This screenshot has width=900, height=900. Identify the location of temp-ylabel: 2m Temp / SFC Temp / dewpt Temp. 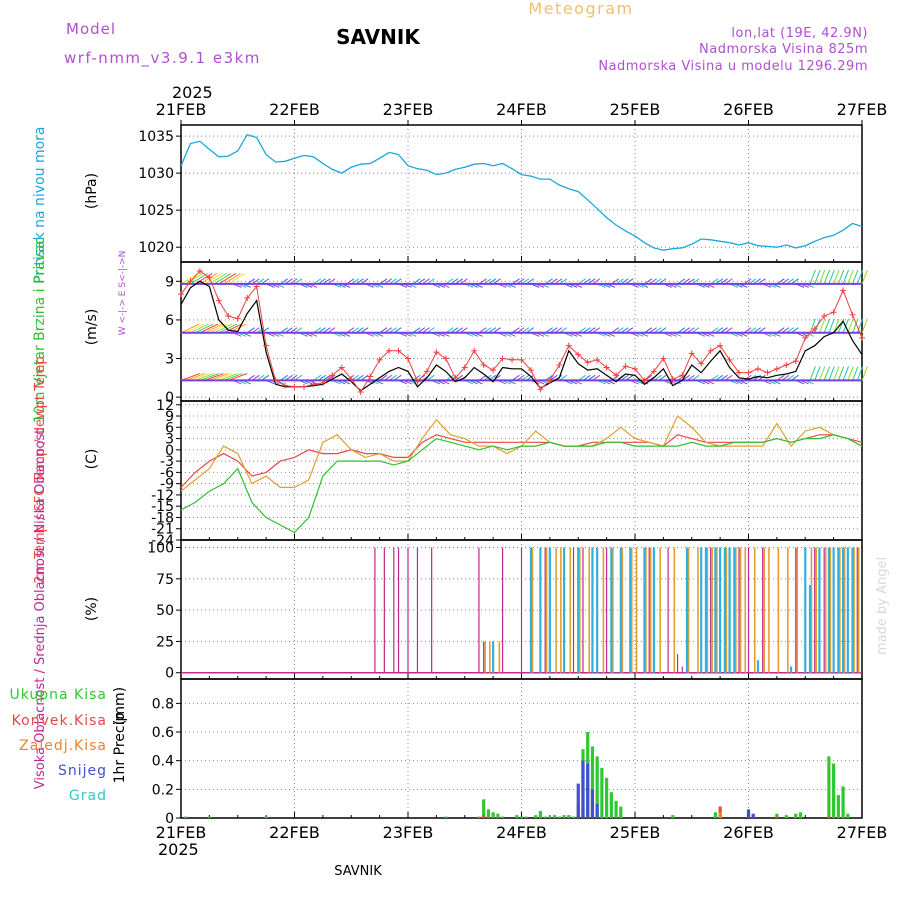
(40, 470).